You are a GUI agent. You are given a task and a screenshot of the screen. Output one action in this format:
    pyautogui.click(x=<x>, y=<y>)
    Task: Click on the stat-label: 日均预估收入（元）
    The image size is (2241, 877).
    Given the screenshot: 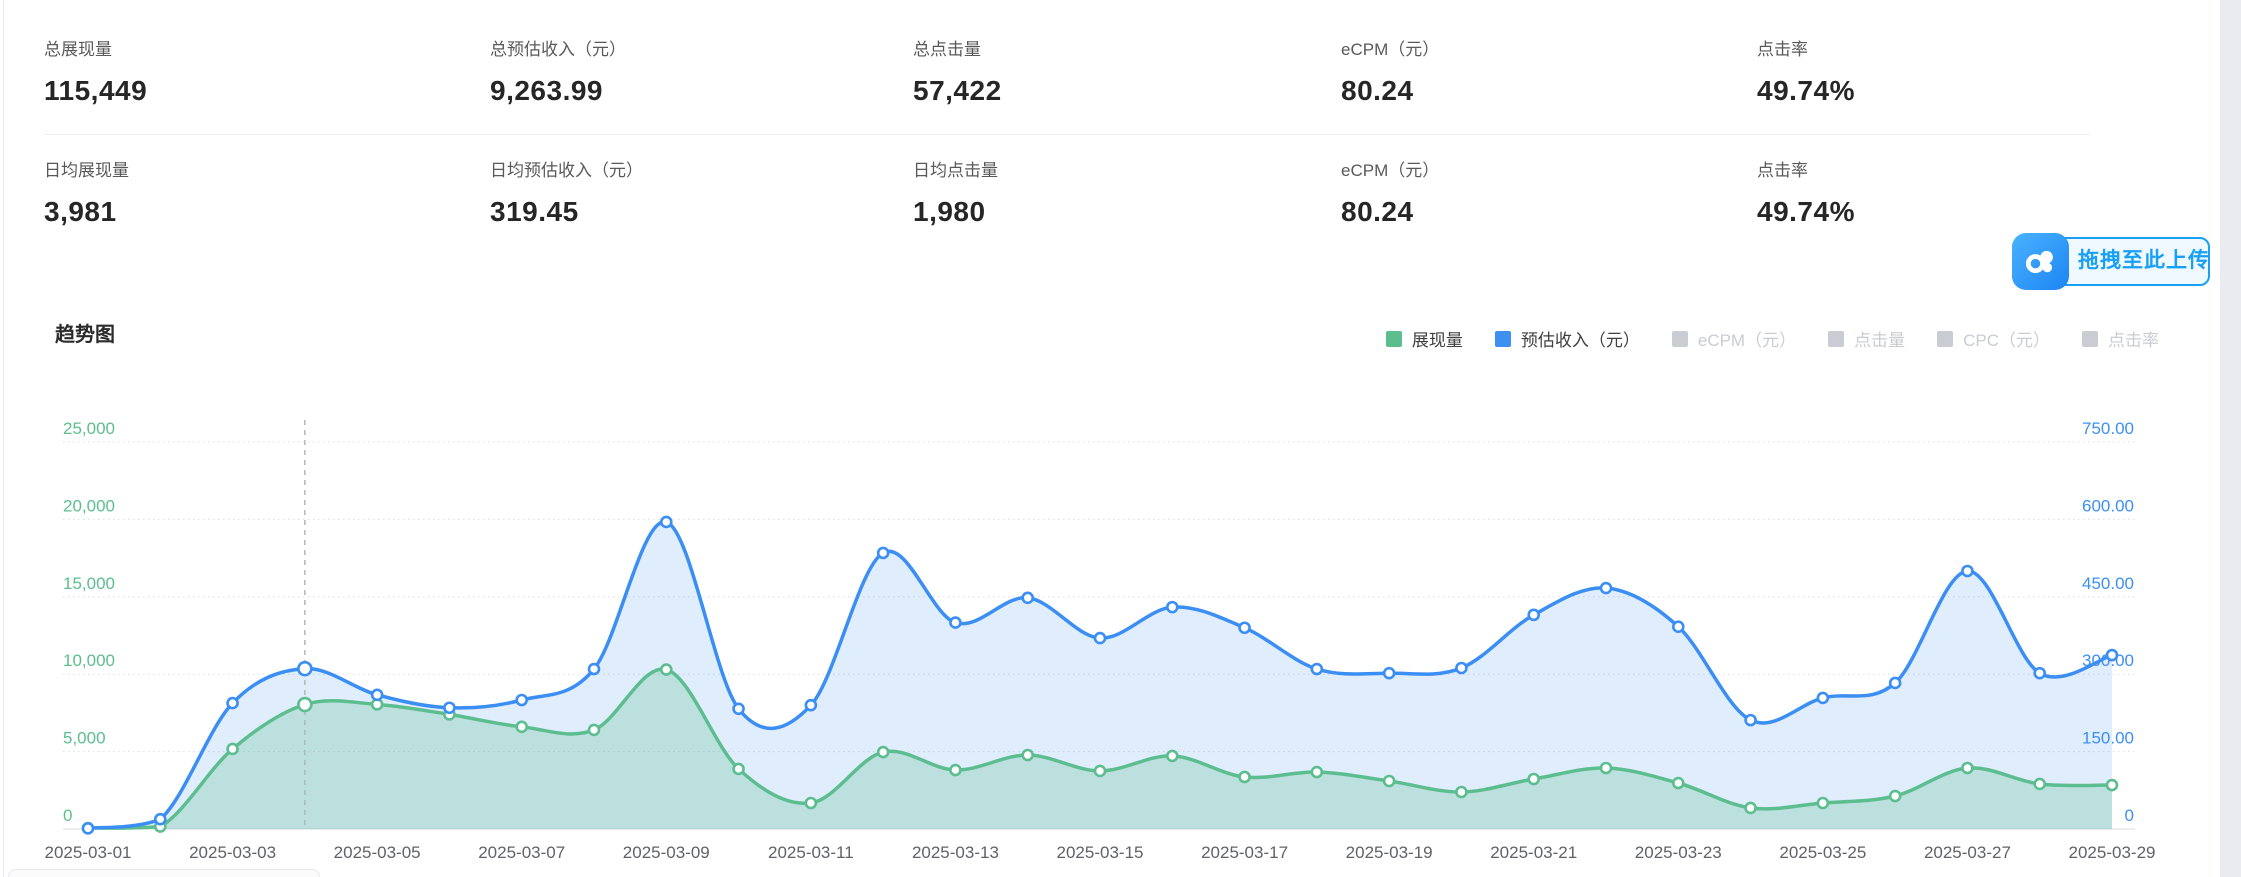 What is the action you would take?
    pyautogui.click(x=566, y=170)
    